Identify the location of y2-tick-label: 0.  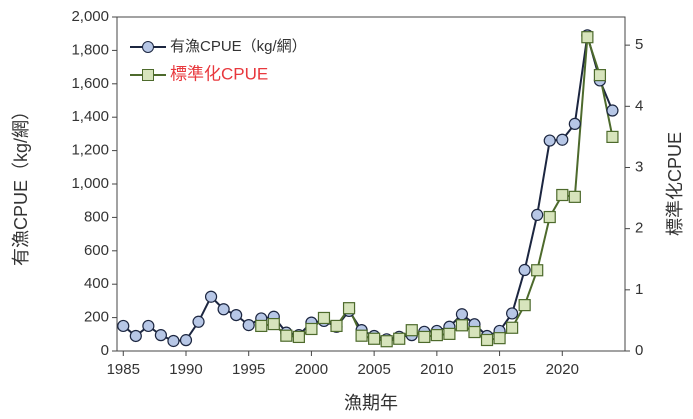
(639, 350).